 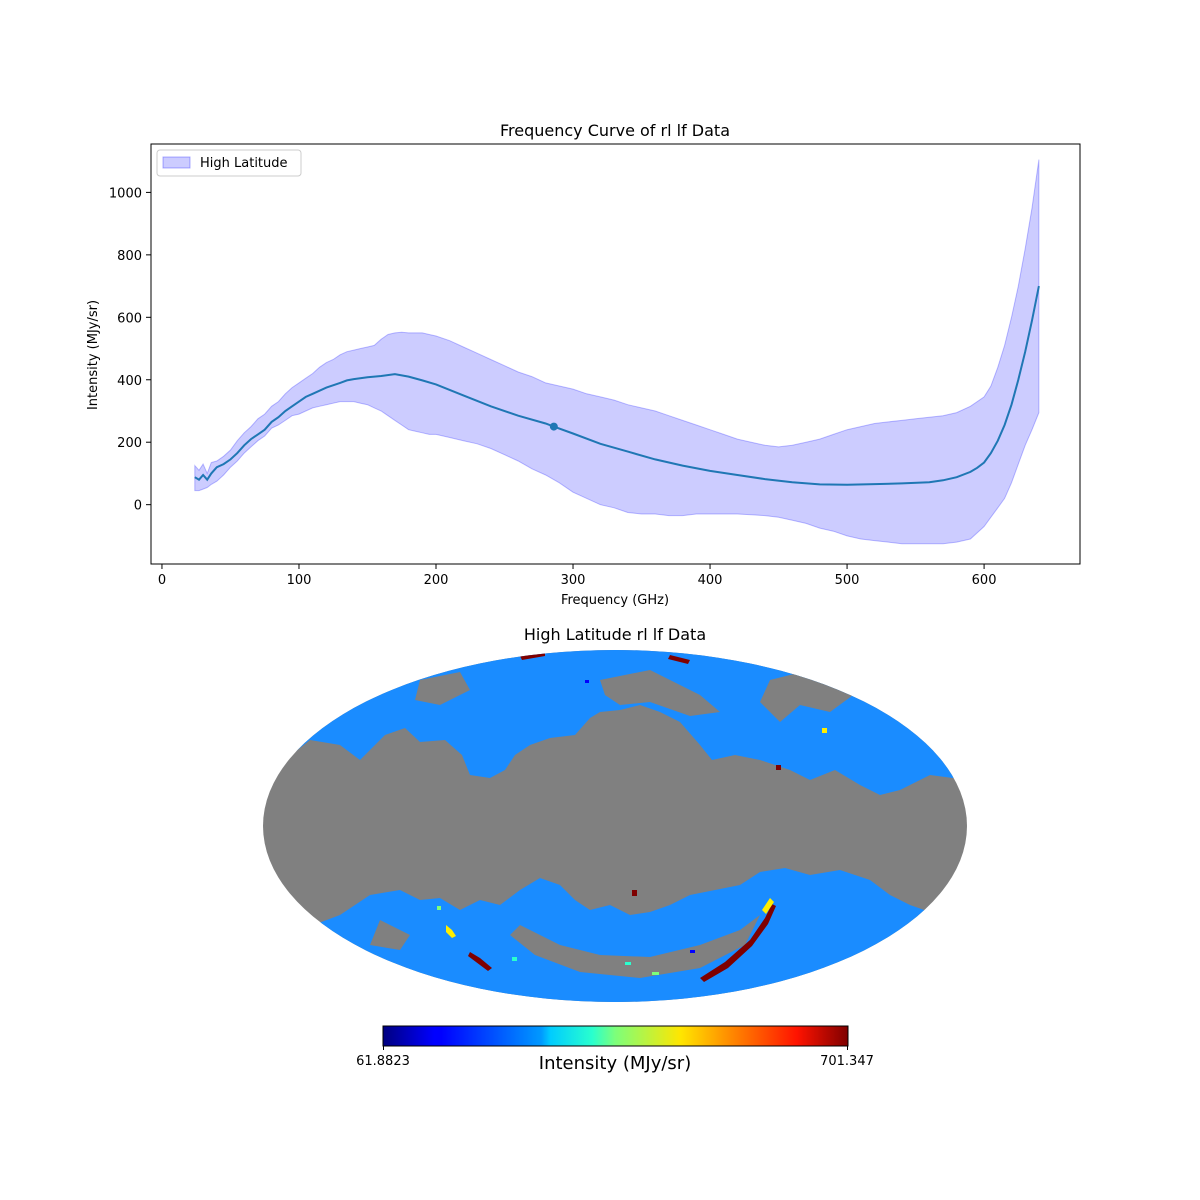 I want to click on colorbar: 61.8823 701.347 Intensity (MJy/sr), so click(x=615, y=1049).